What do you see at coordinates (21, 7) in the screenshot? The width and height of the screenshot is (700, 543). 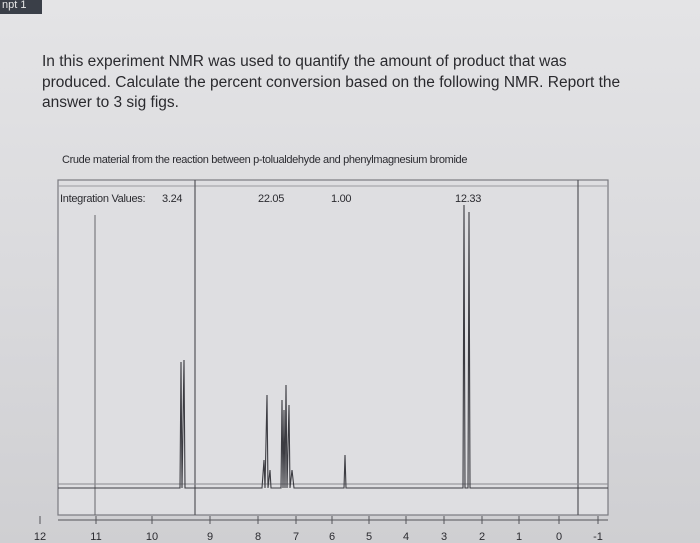 I see `tab-label: npt 1` at bounding box center [21, 7].